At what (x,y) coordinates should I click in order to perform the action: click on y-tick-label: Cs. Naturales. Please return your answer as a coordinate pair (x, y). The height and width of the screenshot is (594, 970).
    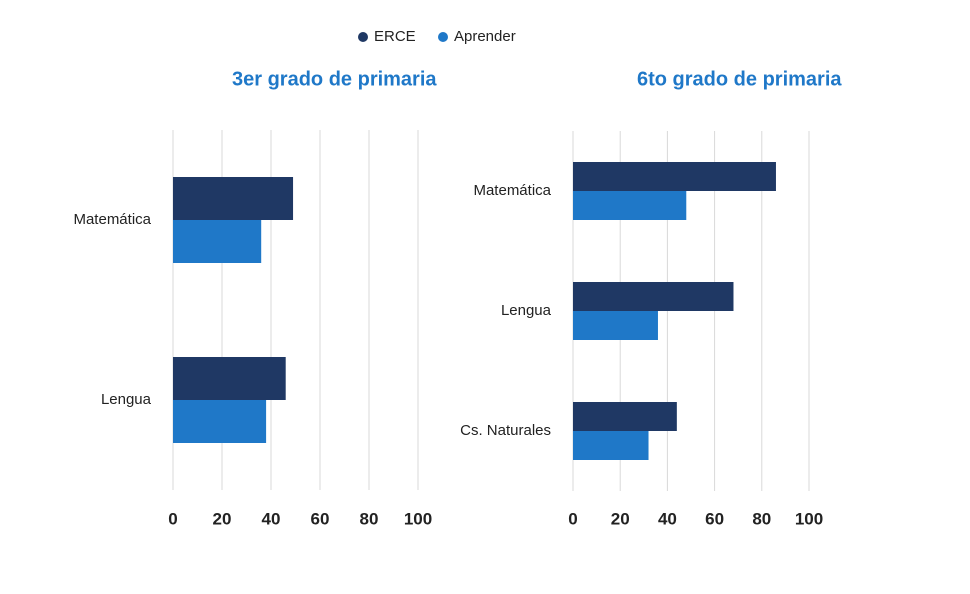
    Looking at the image, I should click on (505, 430).